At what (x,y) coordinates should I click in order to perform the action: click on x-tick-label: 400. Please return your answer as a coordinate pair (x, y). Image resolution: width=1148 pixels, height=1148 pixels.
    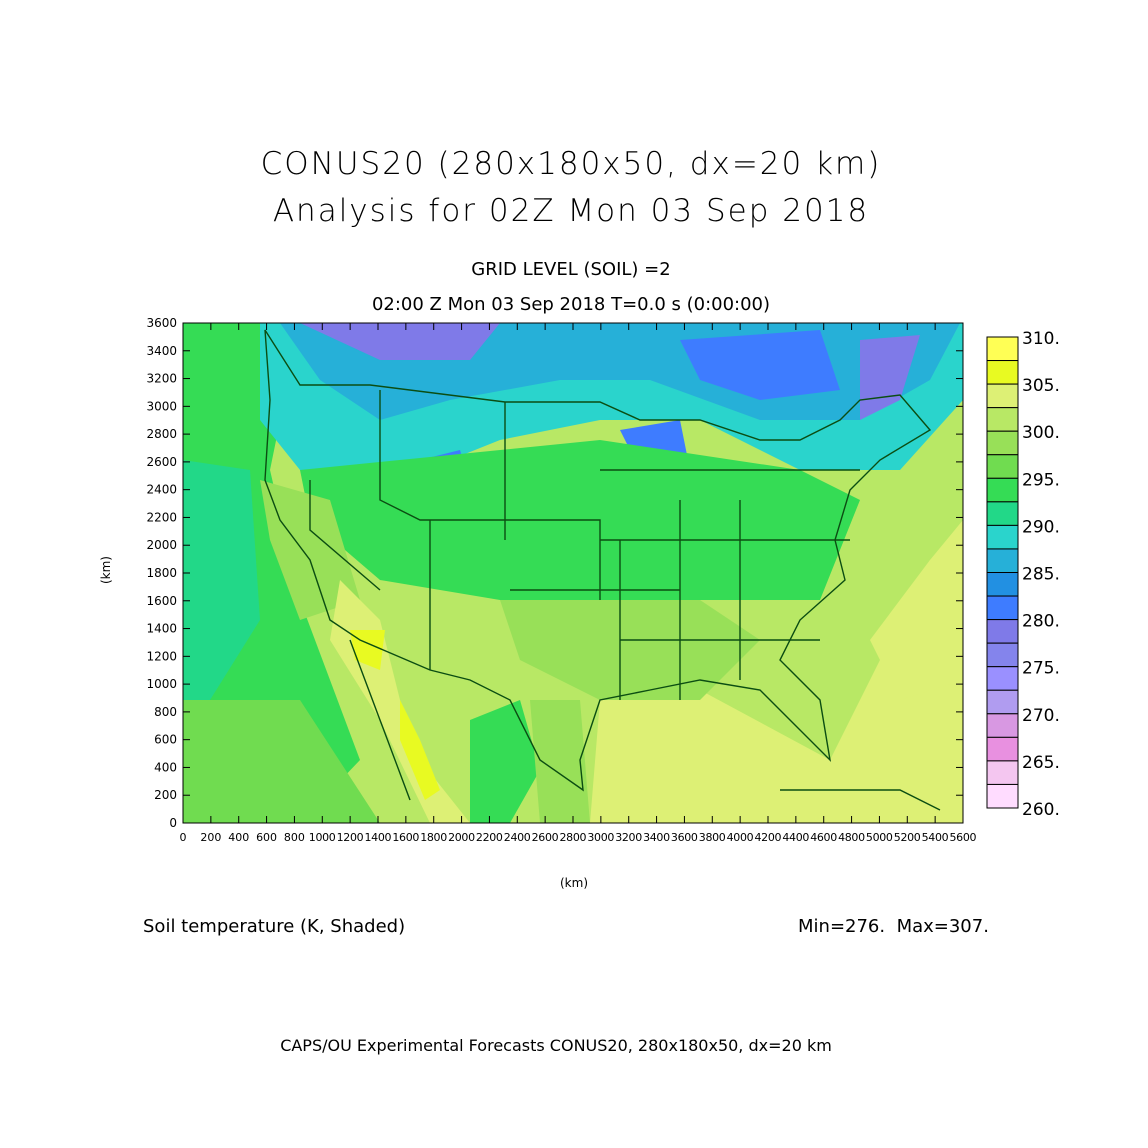
    Looking at the image, I should click on (238, 837).